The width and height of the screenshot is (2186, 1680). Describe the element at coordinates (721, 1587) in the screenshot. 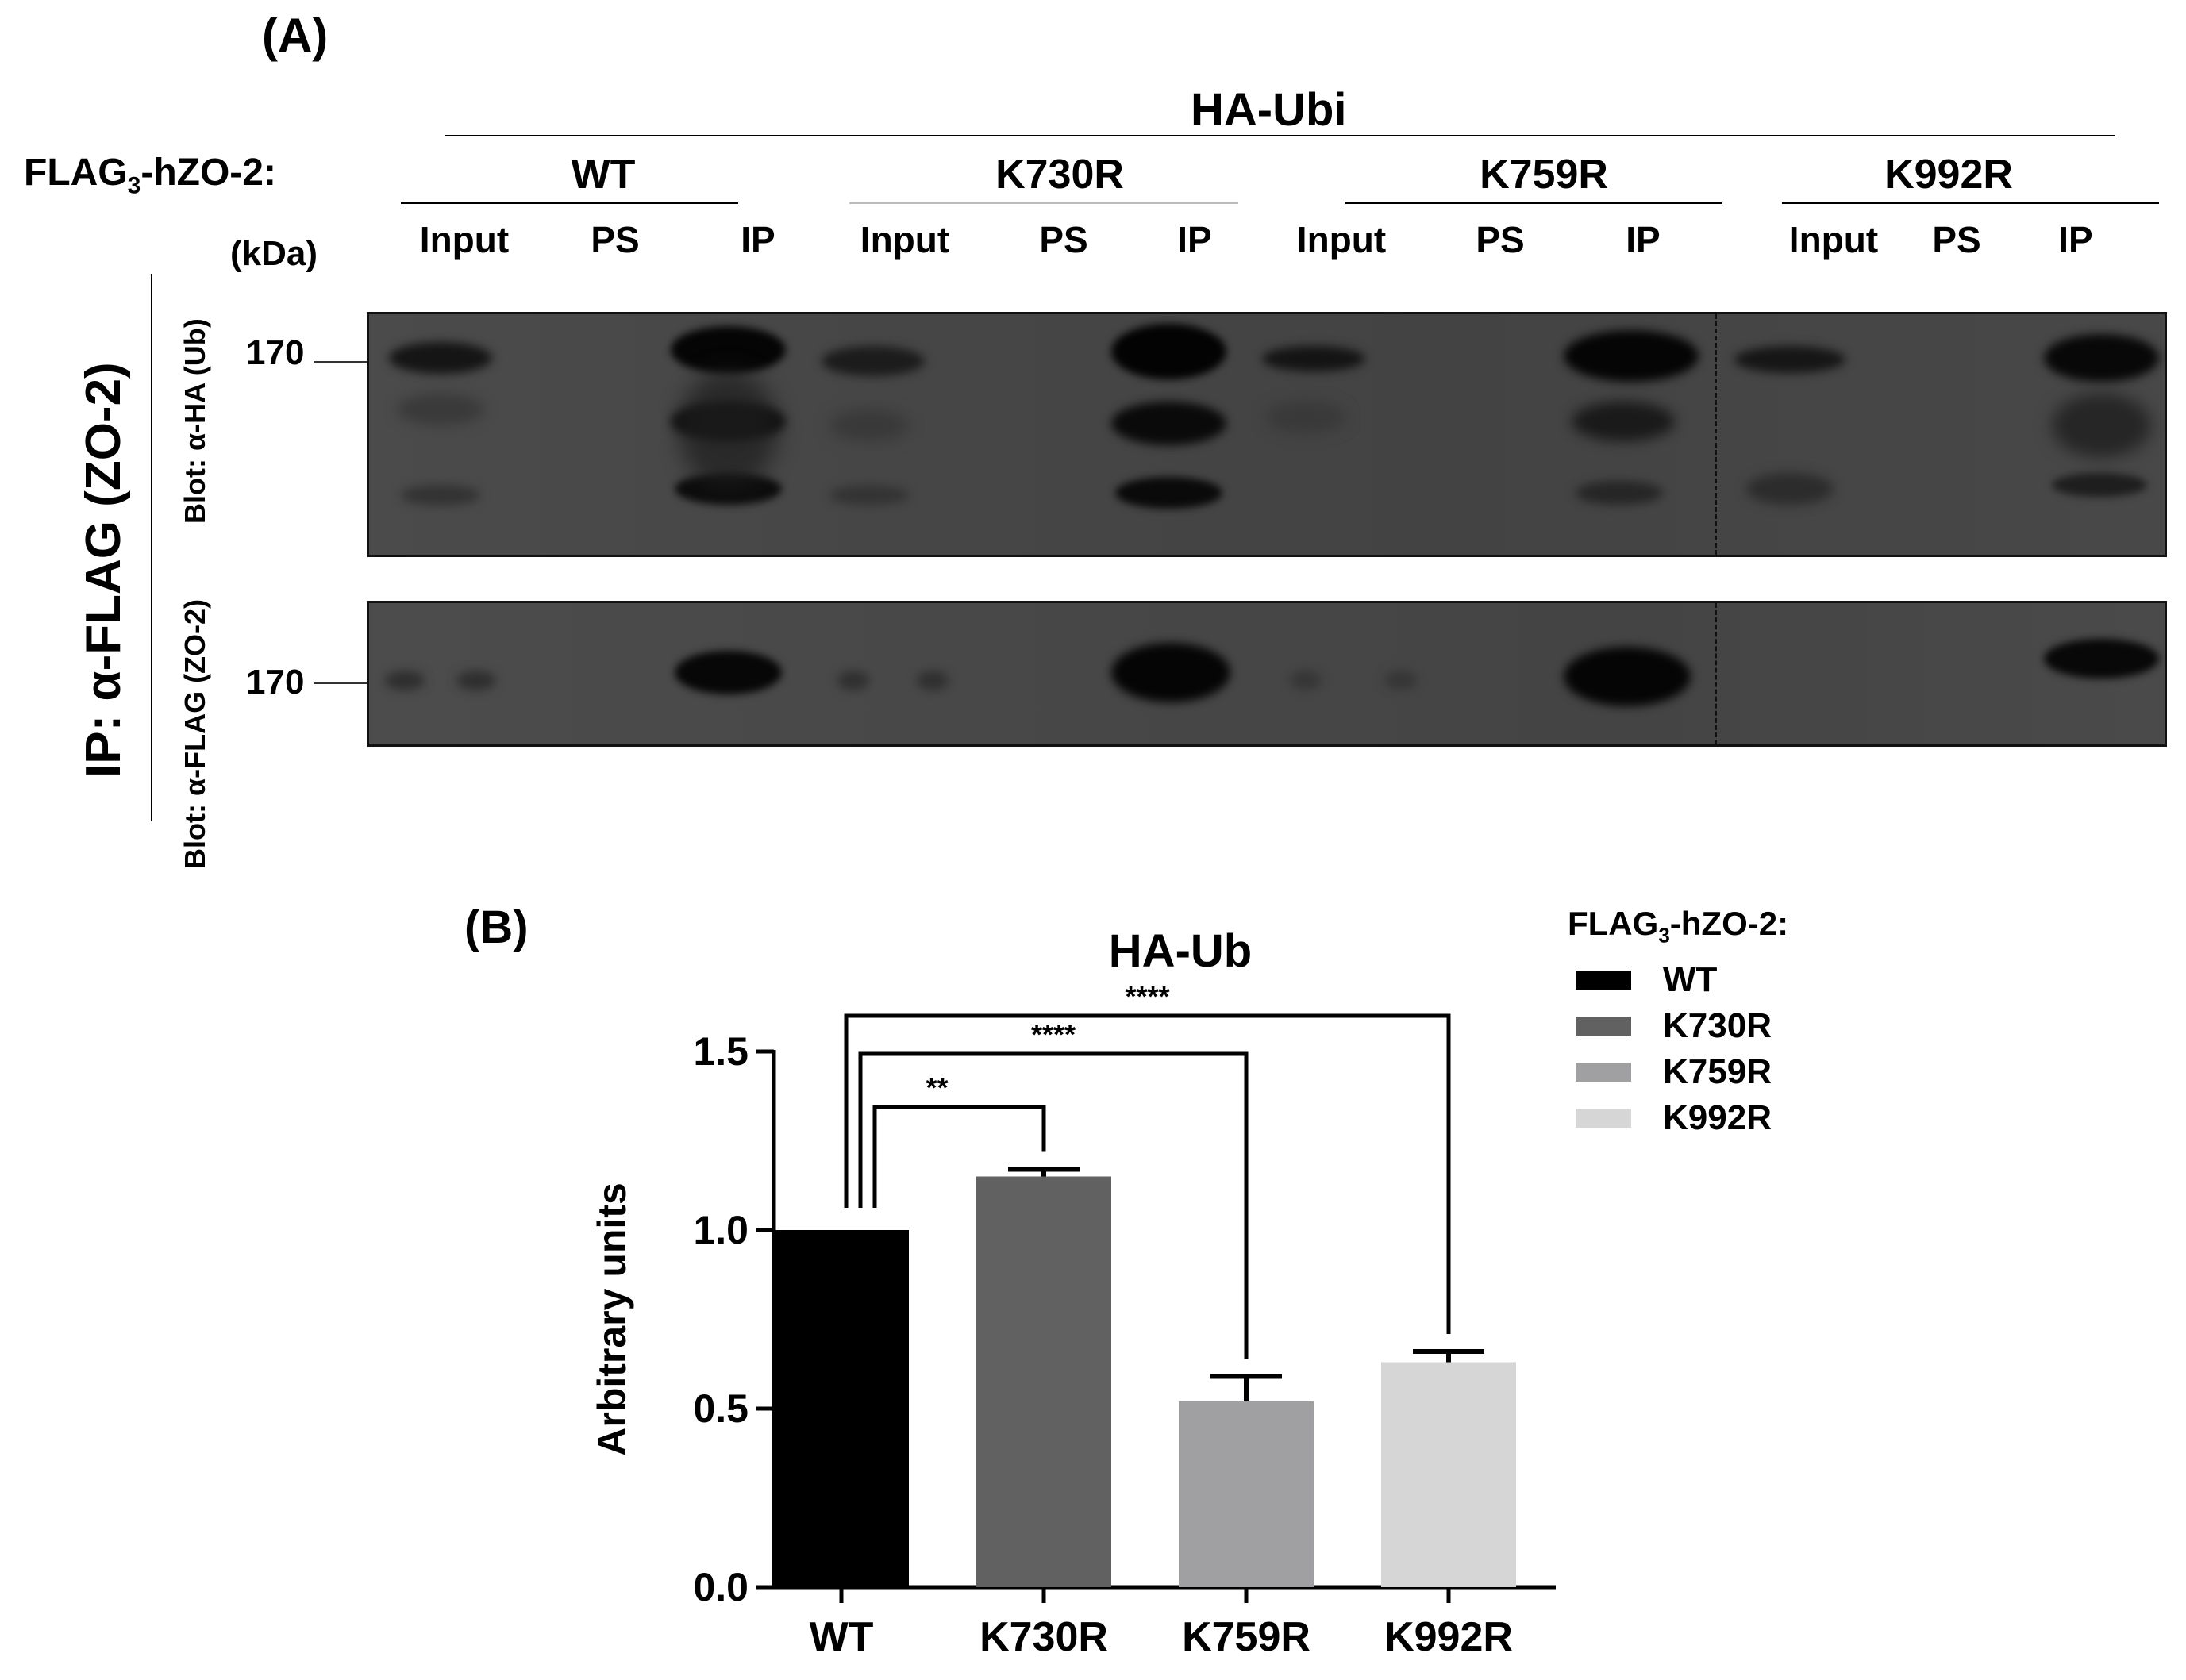

I see `y-tick-label: 0.0` at that location.